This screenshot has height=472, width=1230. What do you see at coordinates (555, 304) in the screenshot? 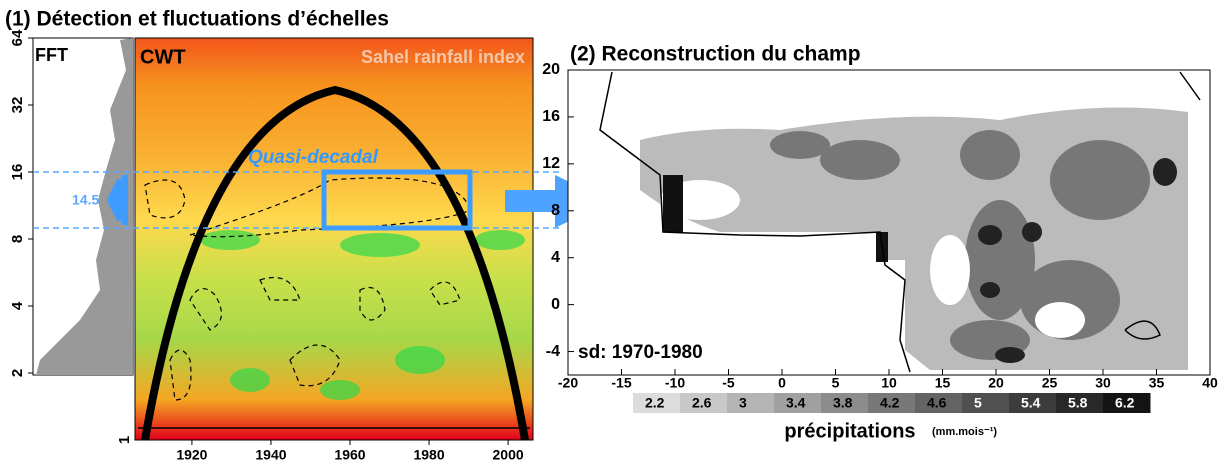
I see `lat-tick-label: 0` at bounding box center [555, 304].